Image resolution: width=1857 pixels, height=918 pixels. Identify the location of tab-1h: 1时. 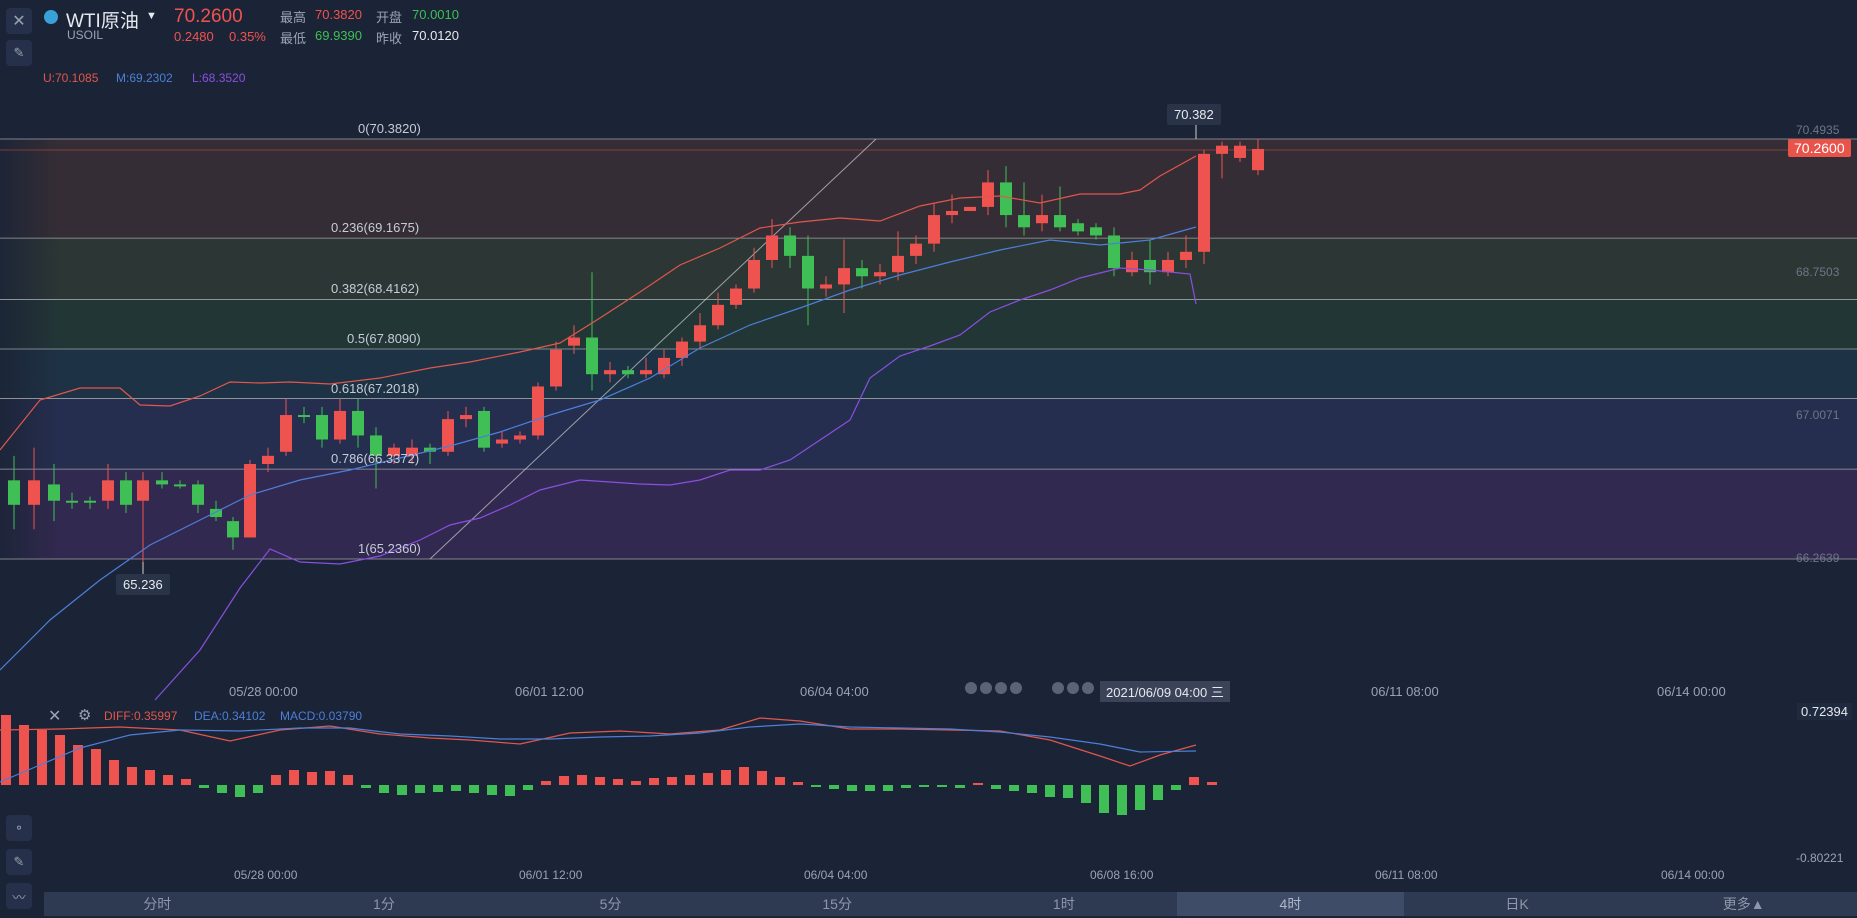
(1063, 904).